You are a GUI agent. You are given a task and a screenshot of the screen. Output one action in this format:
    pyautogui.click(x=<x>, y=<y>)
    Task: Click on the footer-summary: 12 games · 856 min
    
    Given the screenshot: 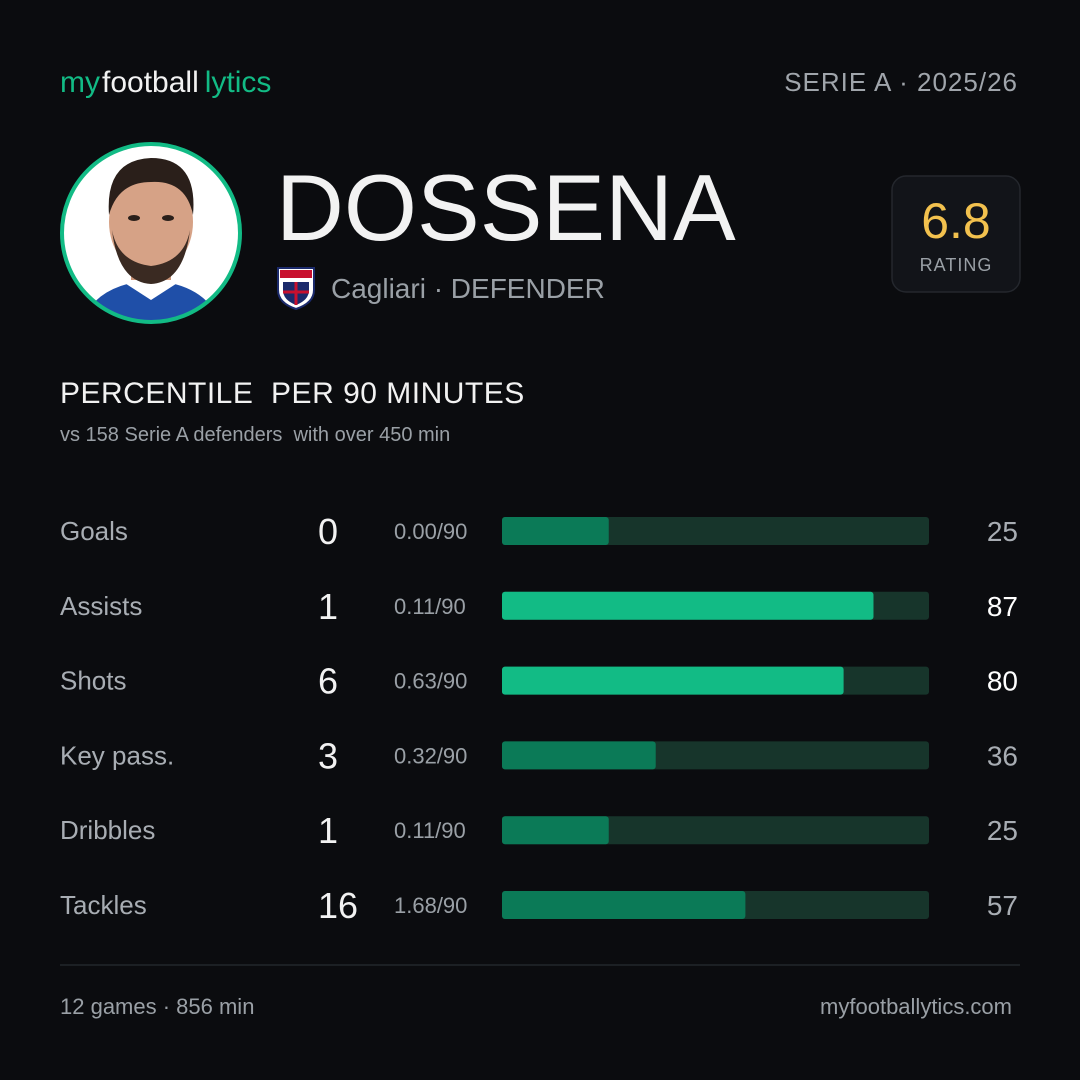 What is the action you would take?
    pyautogui.click(x=157, y=1006)
    